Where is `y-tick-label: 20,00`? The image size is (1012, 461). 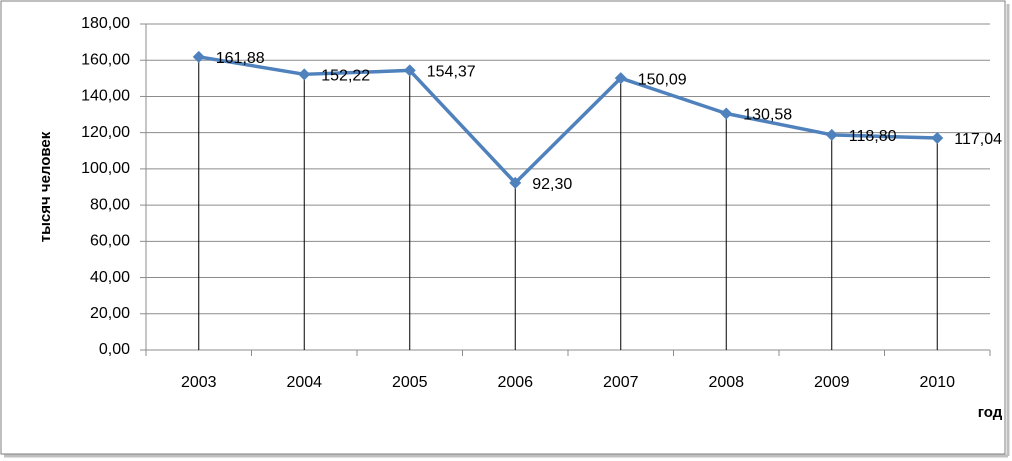 y-tick-label: 20,00 is located at coordinates (110, 313).